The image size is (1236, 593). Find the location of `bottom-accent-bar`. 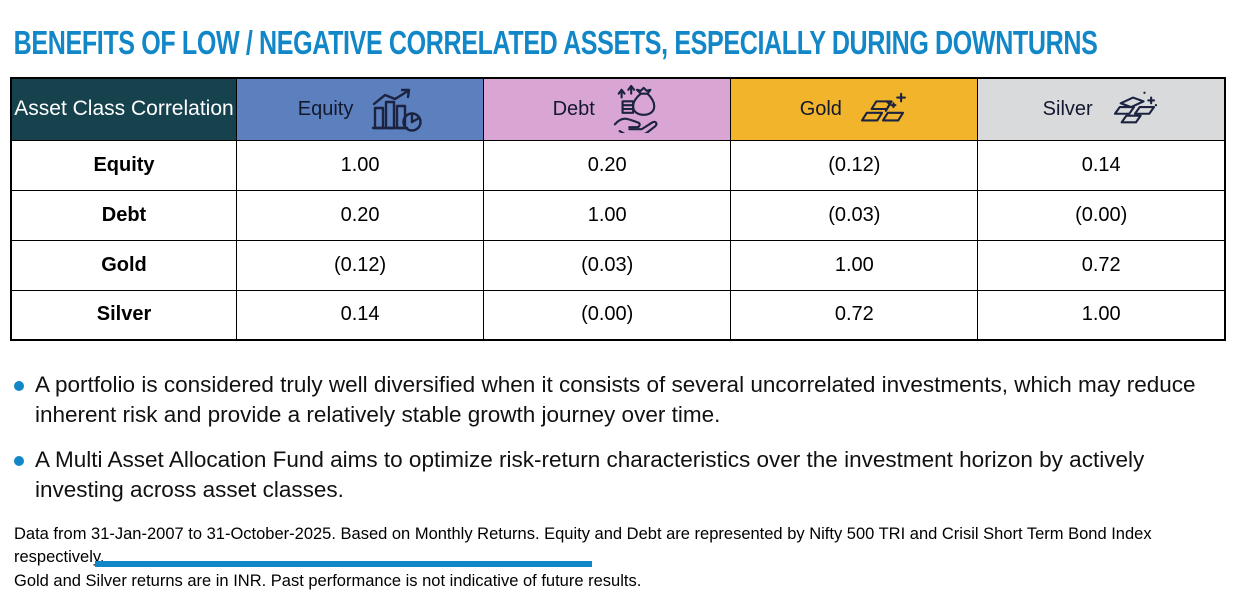

bottom-accent-bar is located at coordinates (343, 564).